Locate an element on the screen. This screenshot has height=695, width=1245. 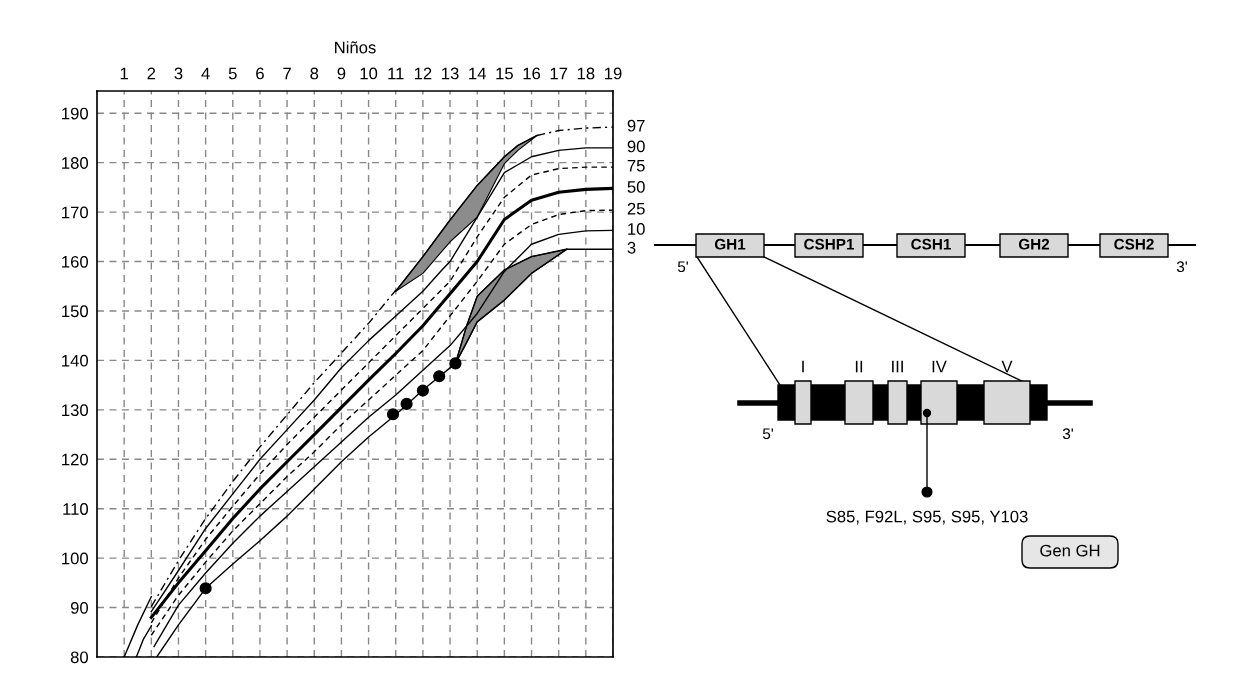
x-tick-label: 19 is located at coordinates (613, 73).